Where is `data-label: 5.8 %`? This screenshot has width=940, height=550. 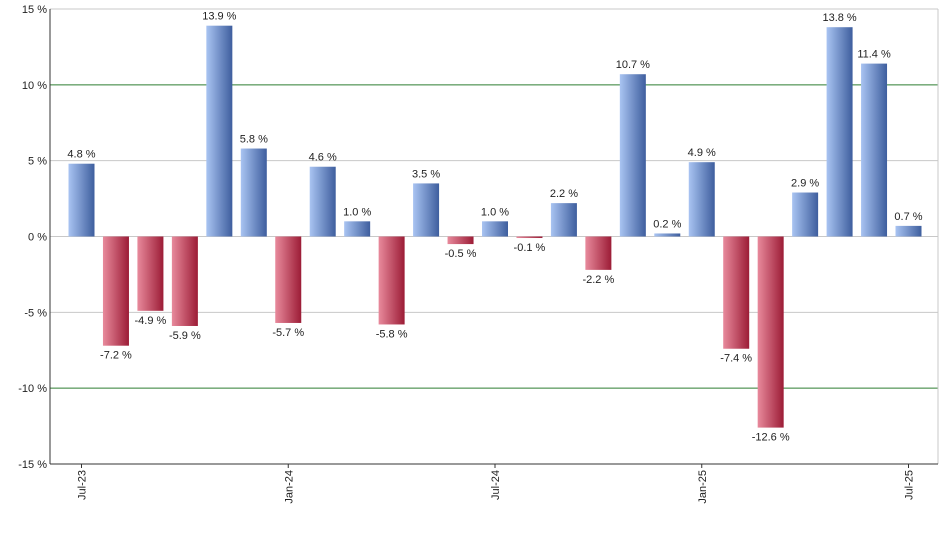 data-label: 5.8 % is located at coordinates (254, 140).